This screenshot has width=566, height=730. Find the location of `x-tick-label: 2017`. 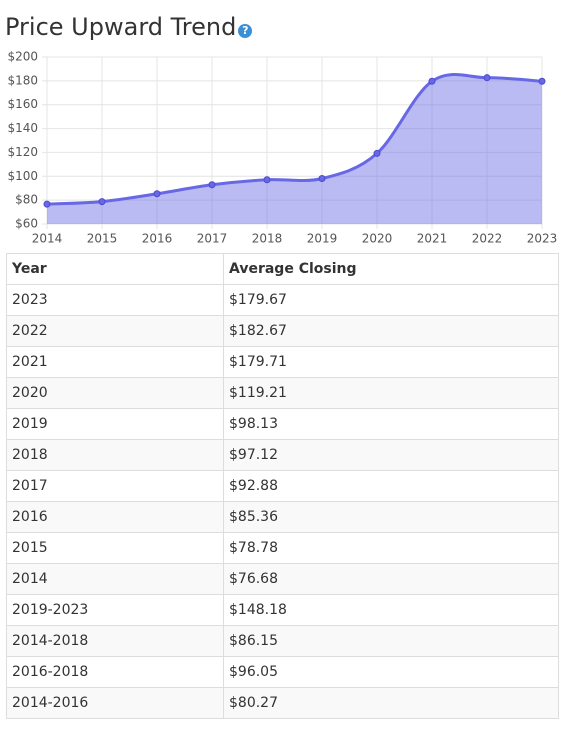

x-tick-label: 2017 is located at coordinates (212, 239).